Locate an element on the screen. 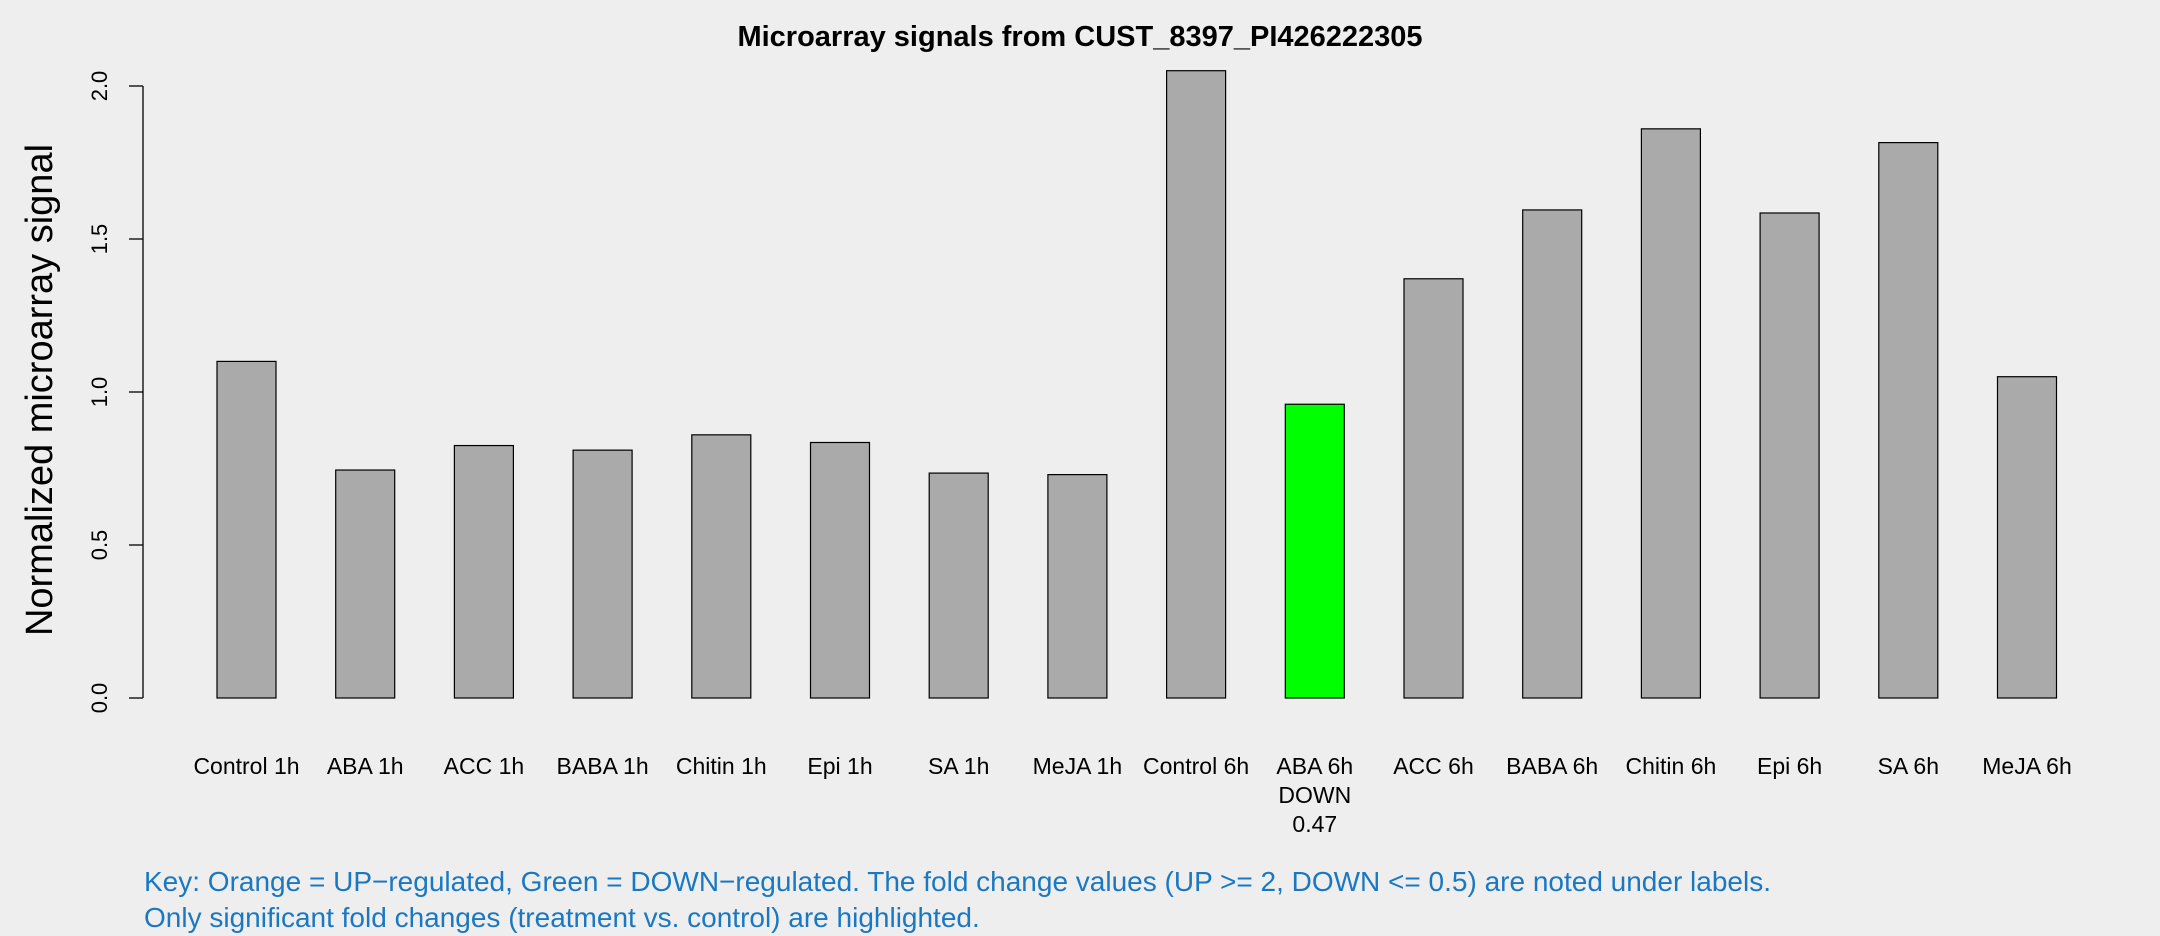 This screenshot has width=2160, height=936. x-category-label: Chitin 6h is located at coordinates (1671, 766).